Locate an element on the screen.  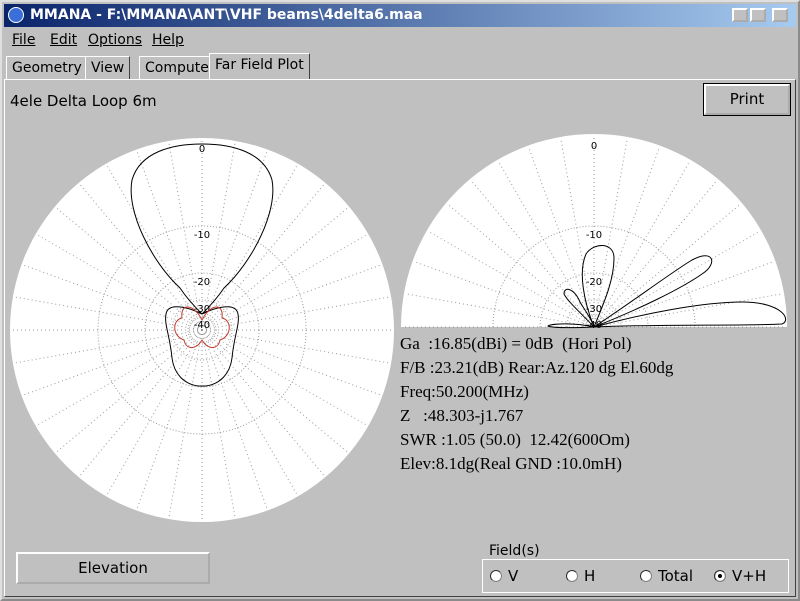
ring-label: -40 is located at coordinates (202, 325).